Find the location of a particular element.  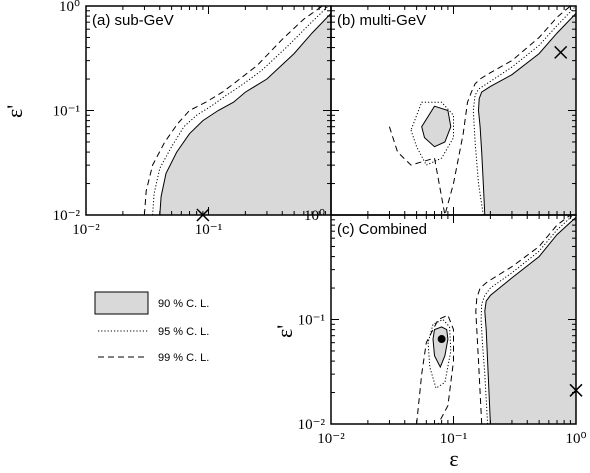

panel-c-contour-4-cl99 is located at coordinates (523, 319).